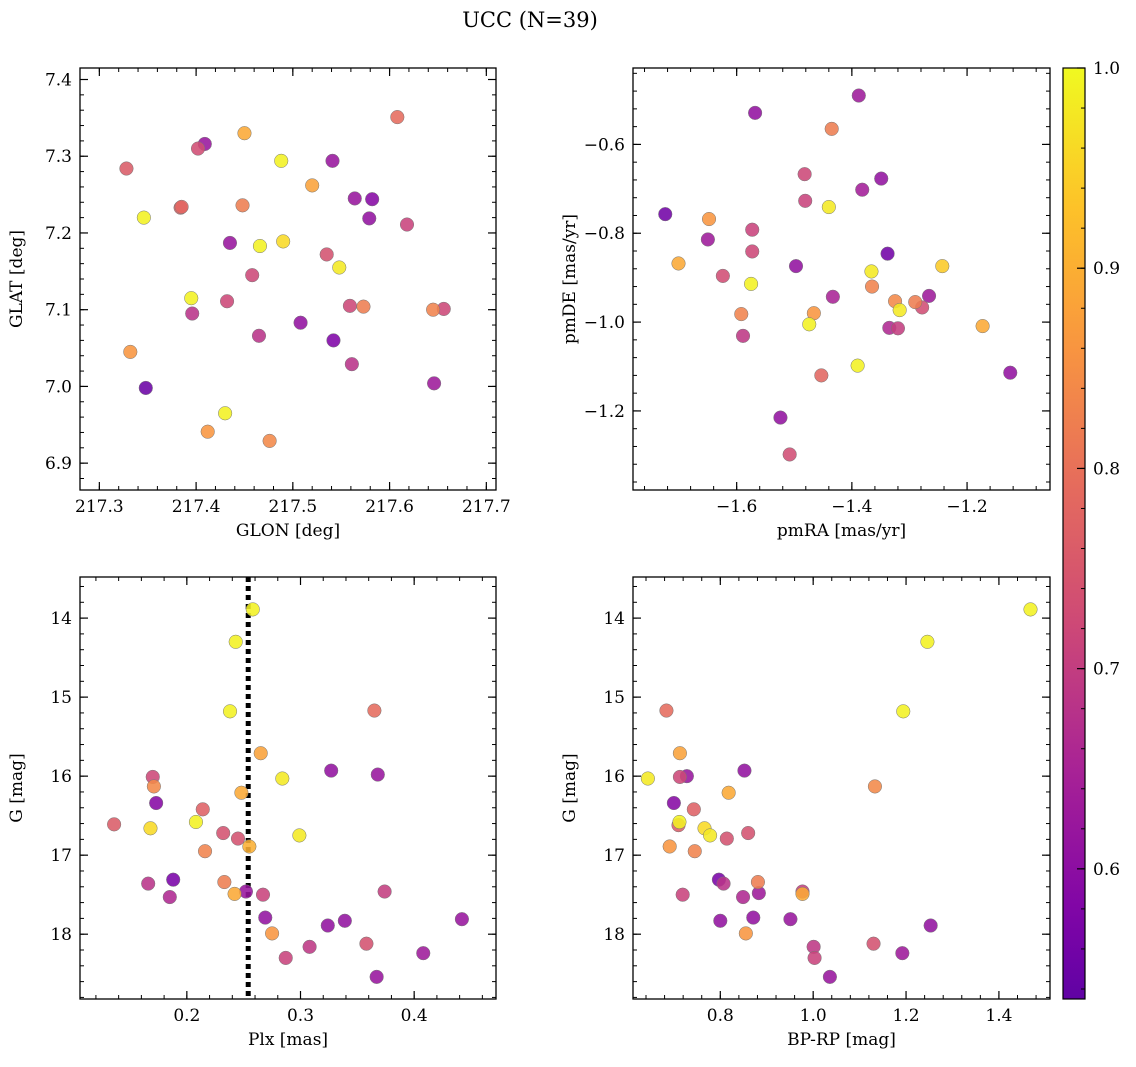 Image resolution: width=1136 pixels, height=1067 pixels. Describe the element at coordinates (841, 1040) in the screenshot. I see `x-axis-label: BP-RP [mag]` at that location.